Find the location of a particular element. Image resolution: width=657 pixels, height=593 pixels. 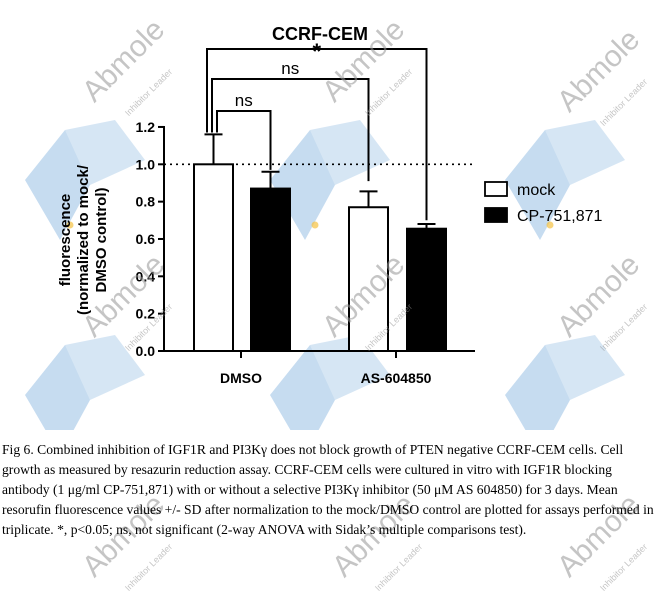

y-tick-label: 0.6 is located at coordinates (146, 239).